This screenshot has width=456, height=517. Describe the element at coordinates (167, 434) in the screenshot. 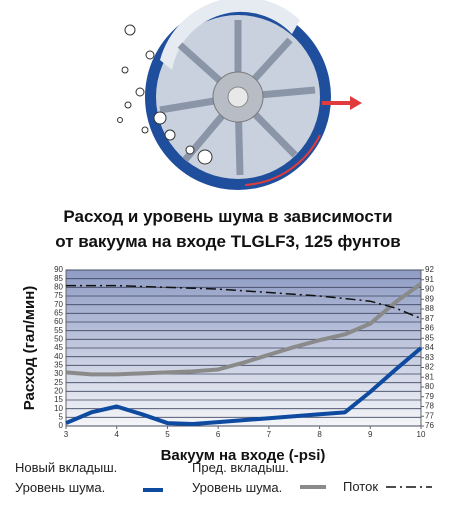

I see `x-tick-label: 5` at that location.